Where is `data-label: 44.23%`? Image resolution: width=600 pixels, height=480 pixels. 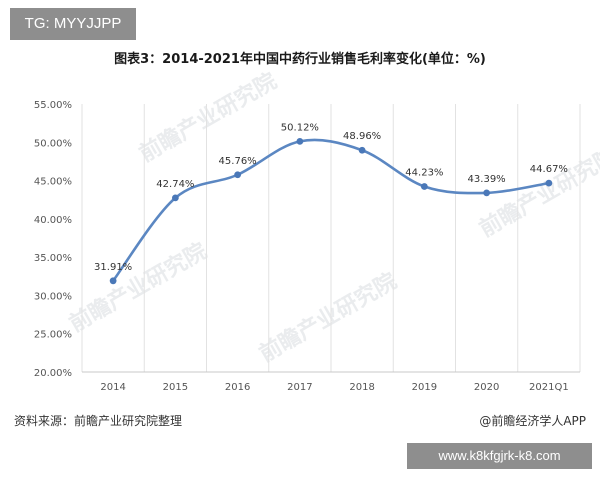
data-label: 44.23% is located at coordinates (424, 172).